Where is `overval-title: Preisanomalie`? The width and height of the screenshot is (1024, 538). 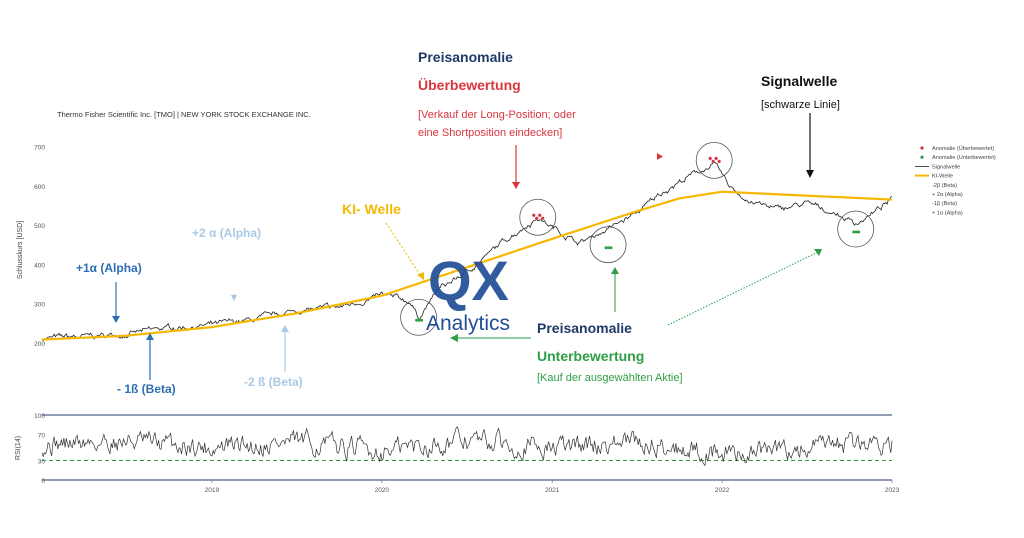 overval-title: Preisanomalie is located at coordinates (465, 57).